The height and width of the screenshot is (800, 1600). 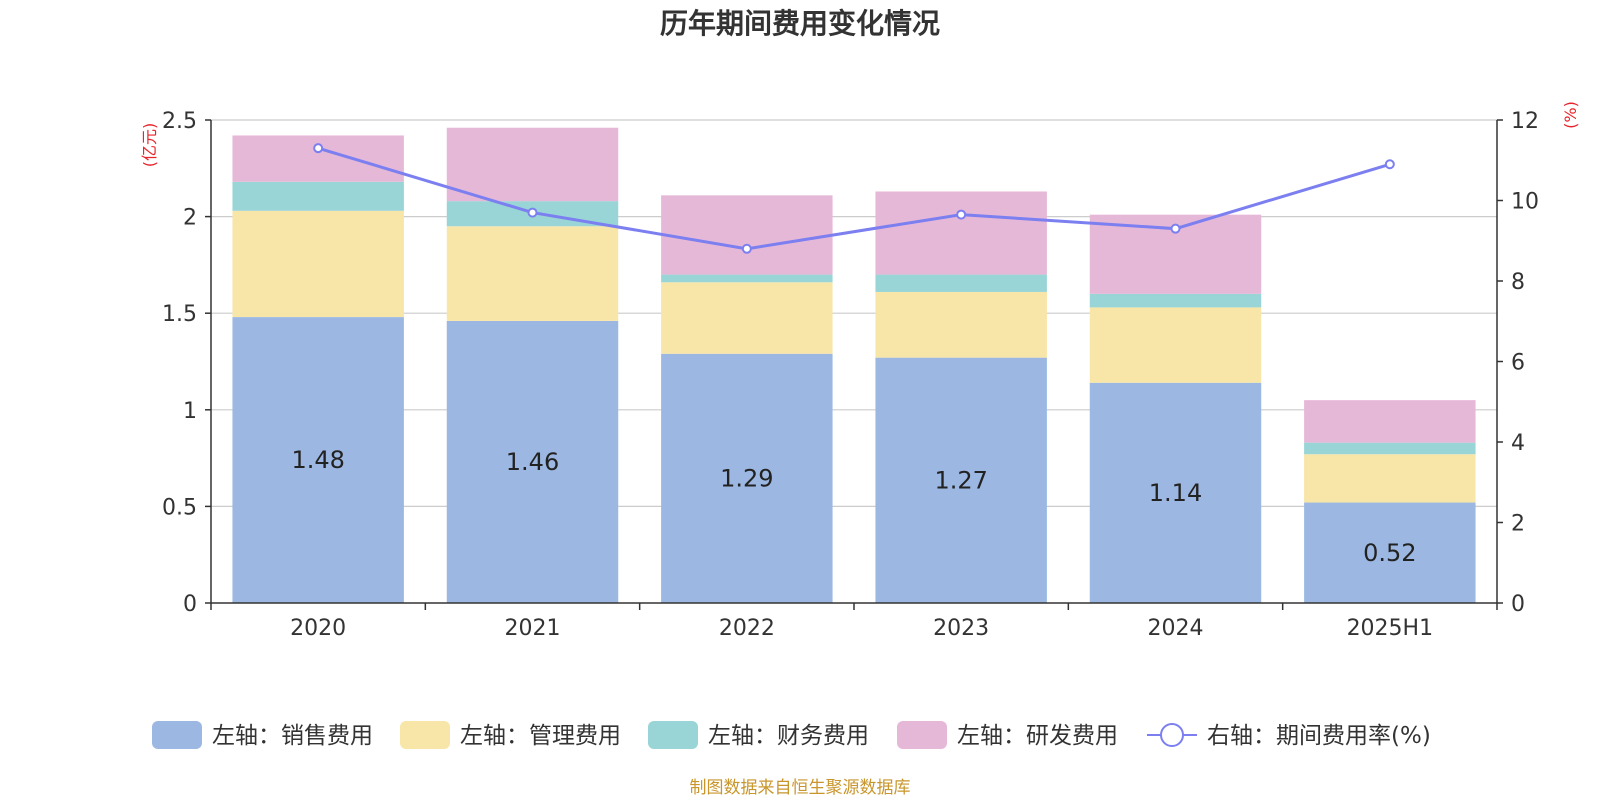 I want to click on chart-title: 历年期间费用变化情况, so click(x=800, y=23).